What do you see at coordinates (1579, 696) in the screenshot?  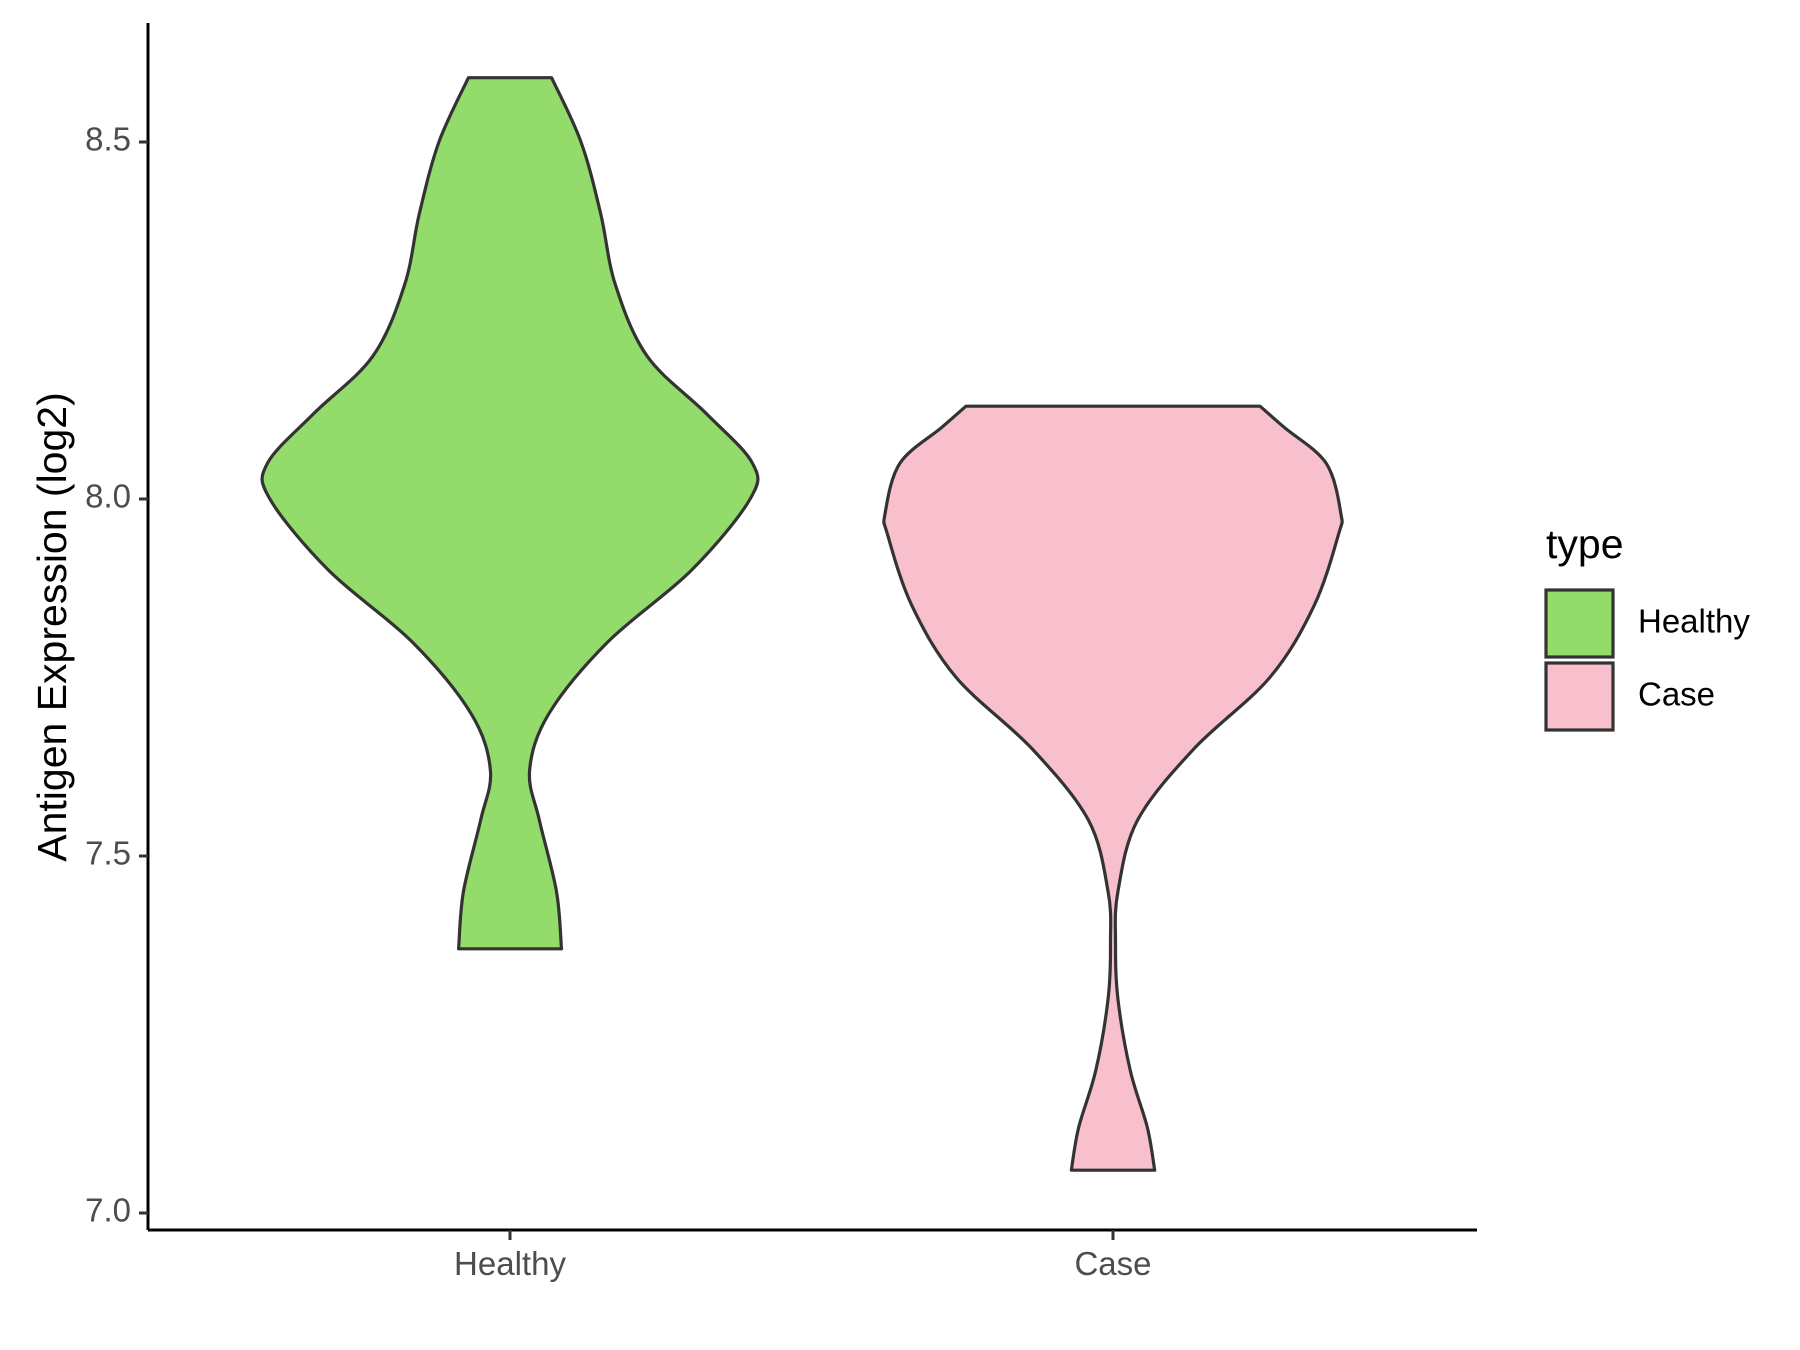 I see `legend-key-case` at bounding box center [1579, 696].